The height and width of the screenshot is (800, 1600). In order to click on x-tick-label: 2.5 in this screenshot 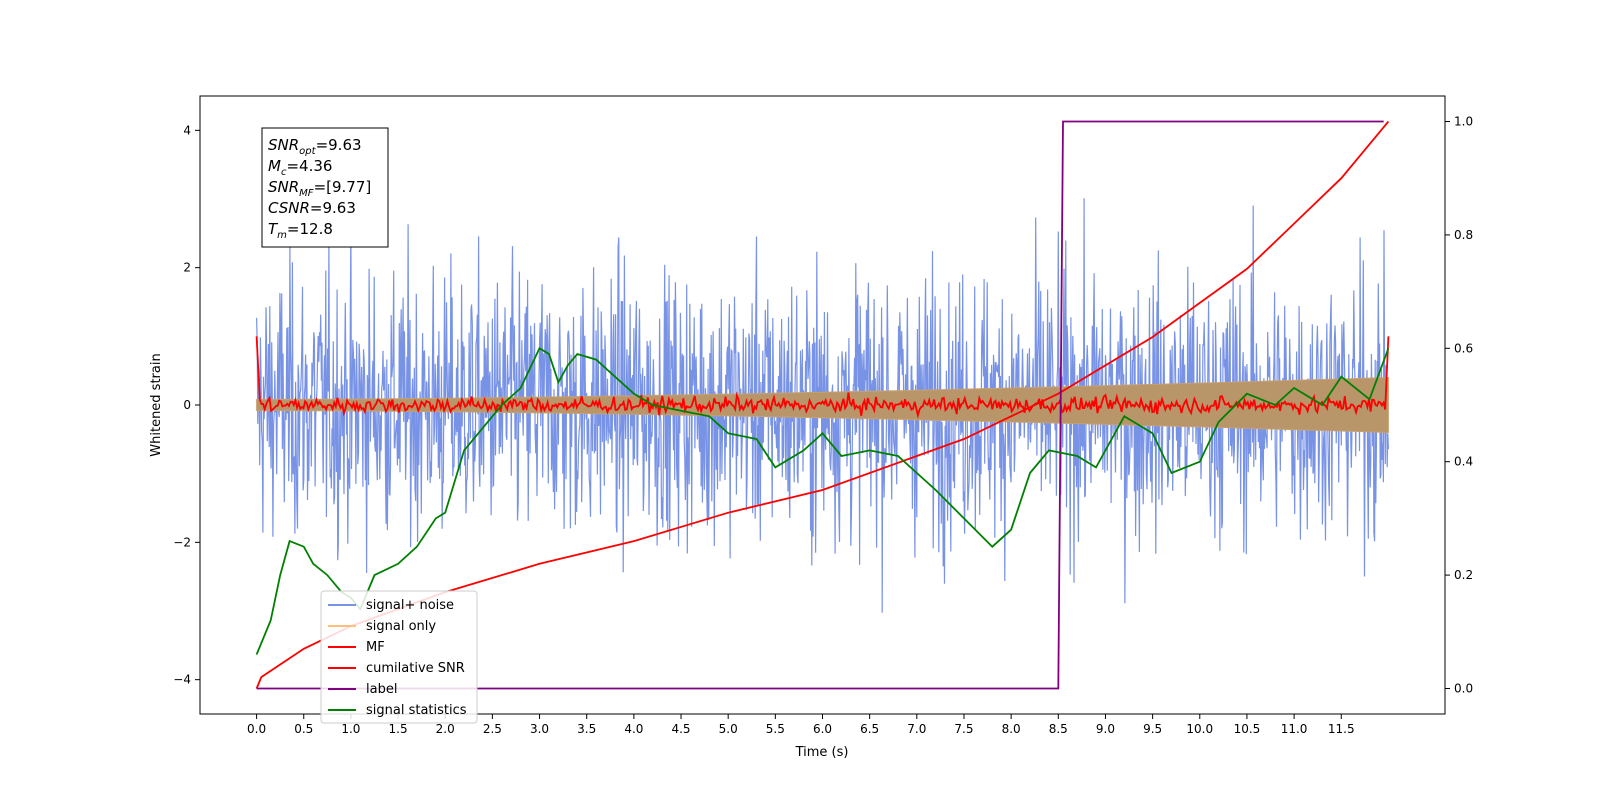, I will do `click(492, 729)`.